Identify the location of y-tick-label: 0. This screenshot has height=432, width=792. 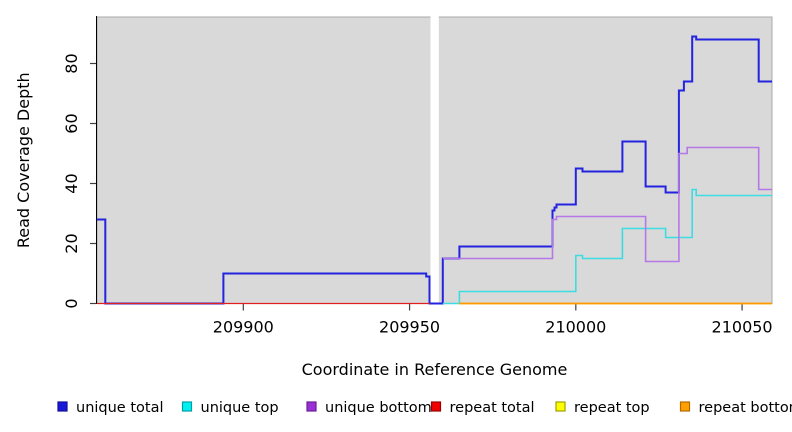
(71, 303).